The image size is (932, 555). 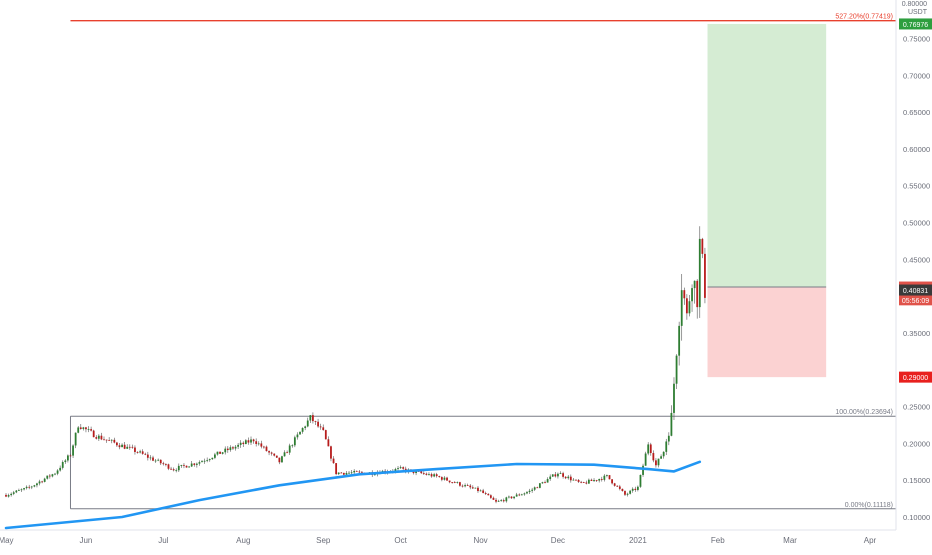 I want to click on price-tick-label: 0.45000, so click(x=916, y=259).